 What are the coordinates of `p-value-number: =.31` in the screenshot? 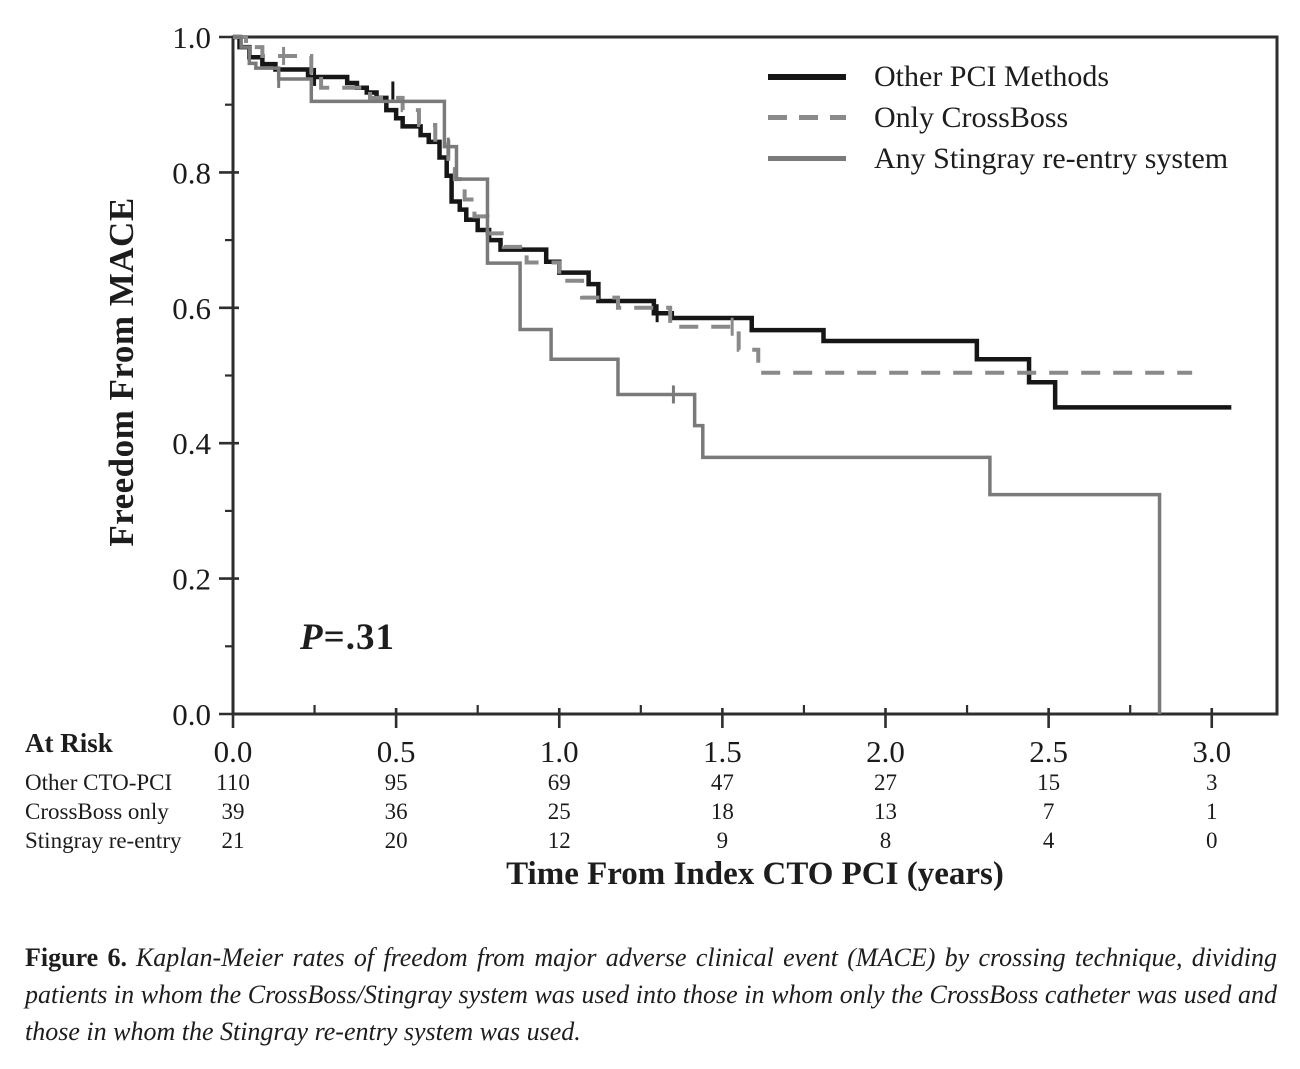 It's located at (359, 637).